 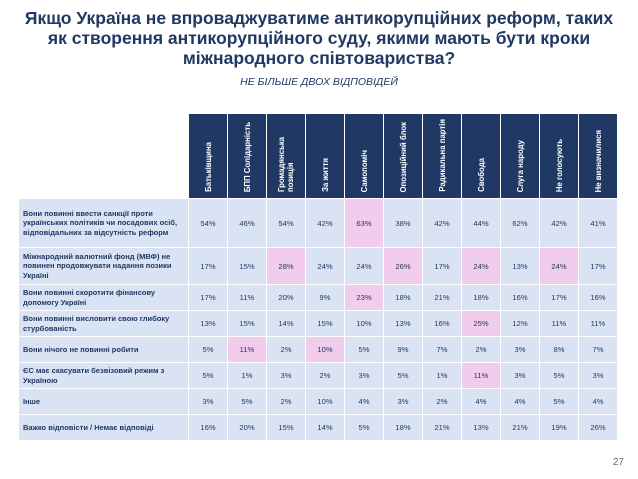 I want to click on column-header-label: Самопоміч, so click(x=364, y=170).